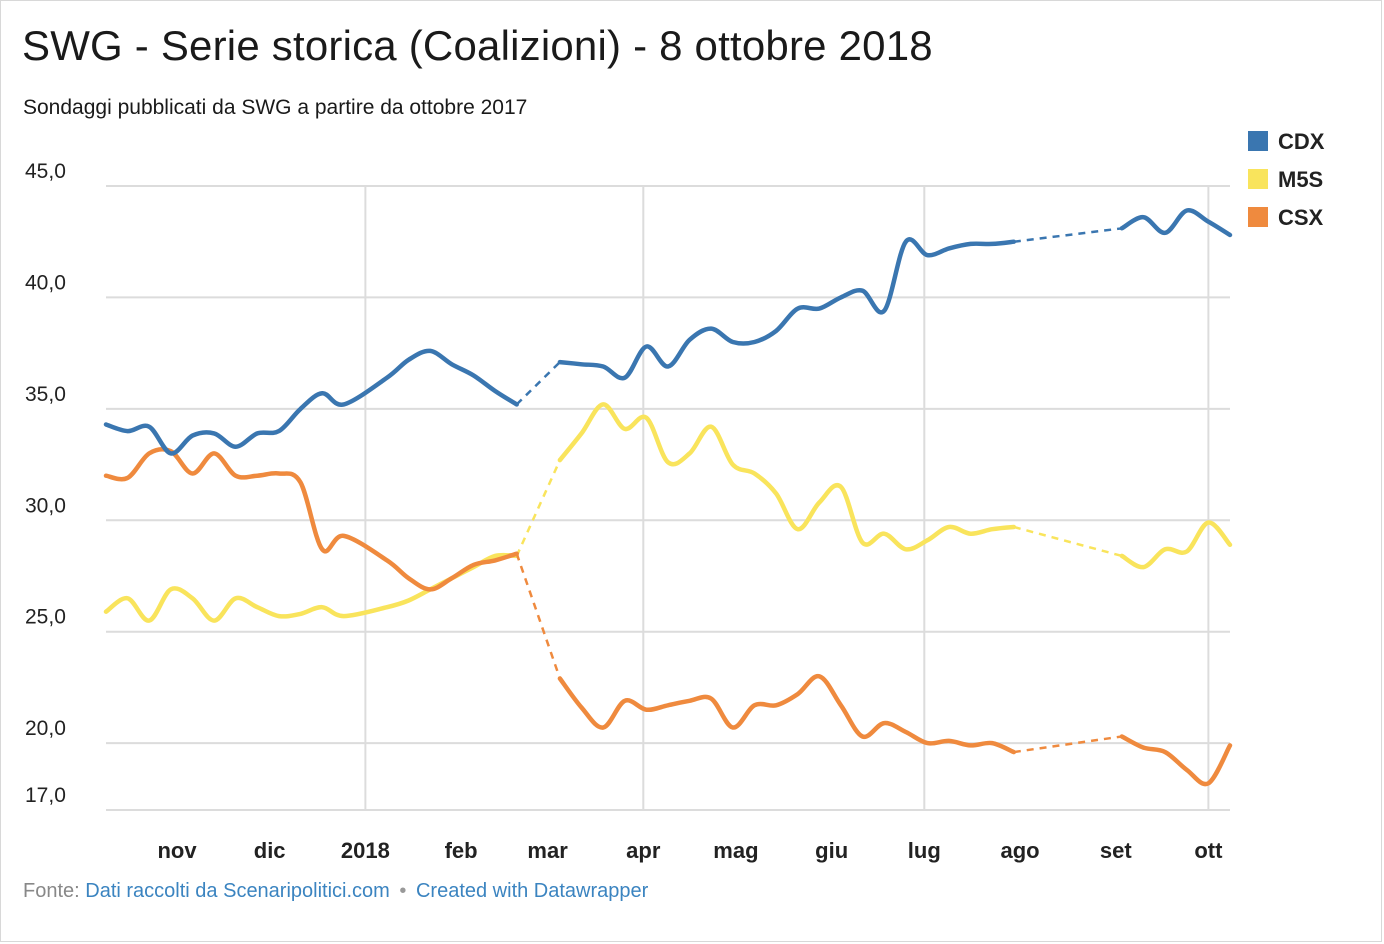 This screenshot has width=1384, height=944. What do you see at coordinates (45, 483) in the screenshot?
I see `y-axis: 45,0 40,0 35,0 30,0 25,0 20,0 17,0` at bounding box center [45, 483].